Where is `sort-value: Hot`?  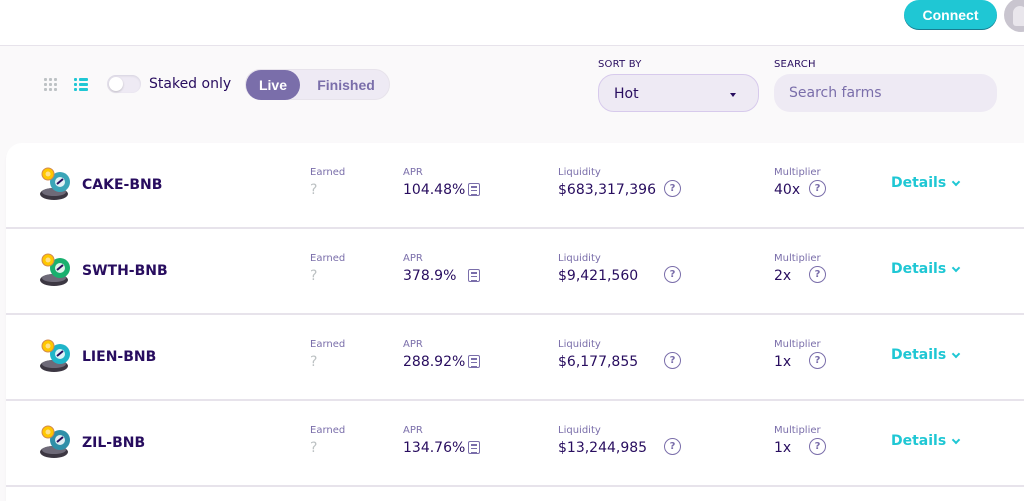 sort-value: Hot is located at coordinates (626, 94).